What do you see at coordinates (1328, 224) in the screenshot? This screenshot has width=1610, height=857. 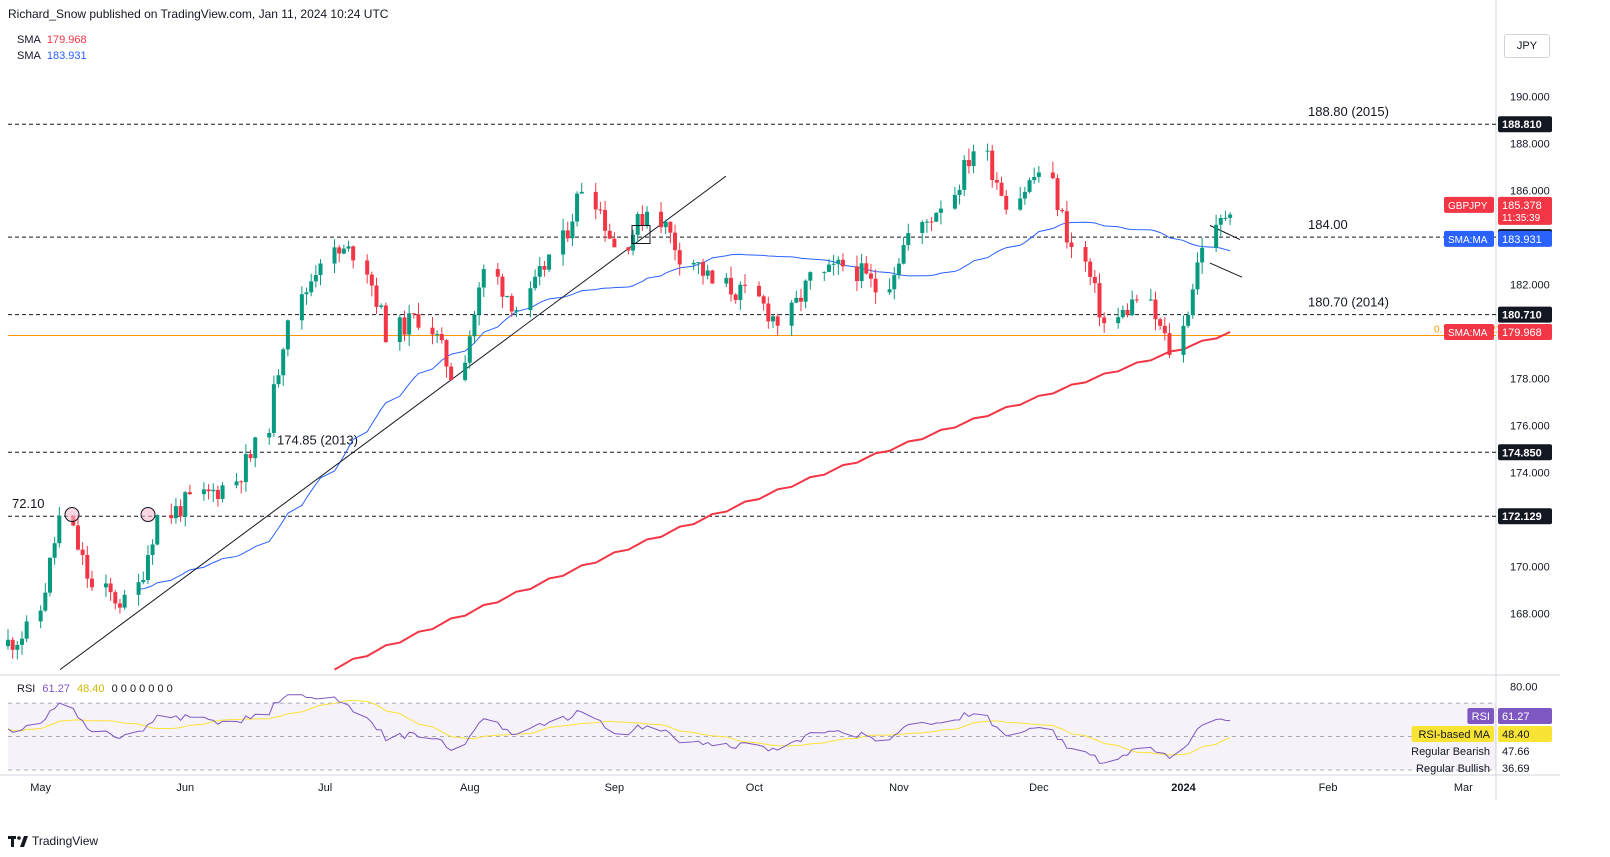 I see `level-label: 184.00` at bounding box center [1328, 224].